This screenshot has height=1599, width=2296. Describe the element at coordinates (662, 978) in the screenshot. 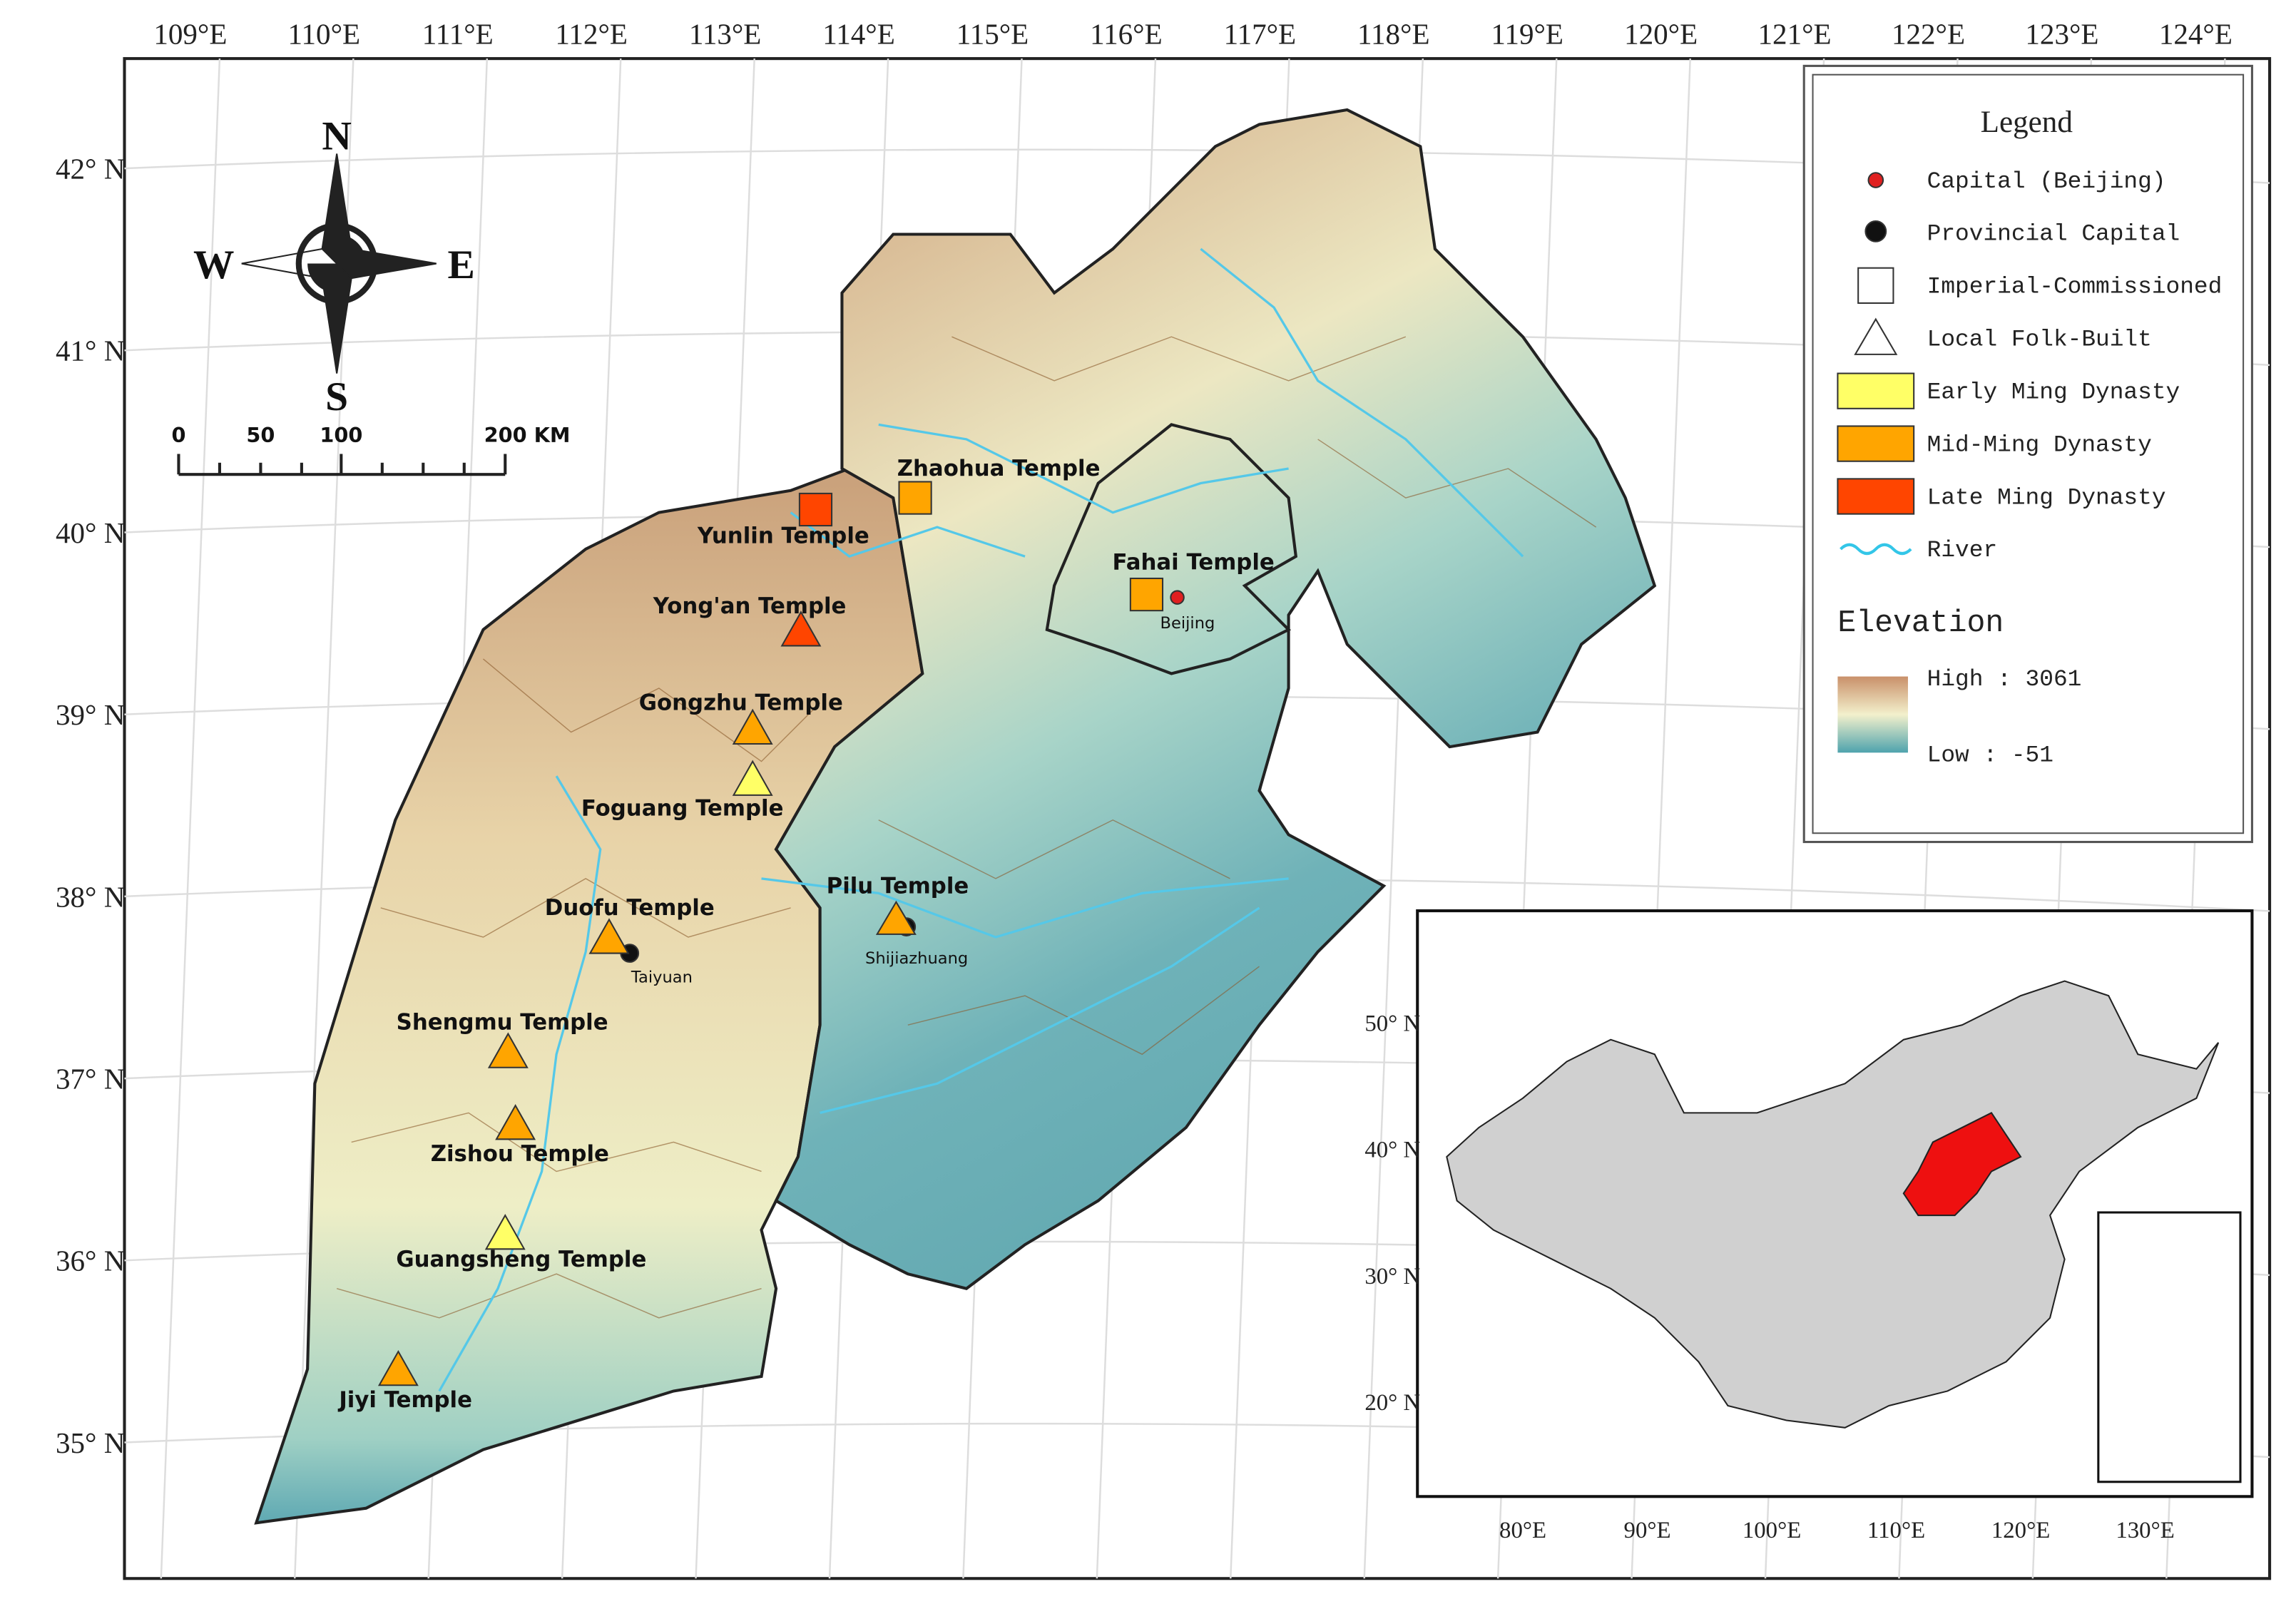

I see `city-label: Taiyuan` at that location.